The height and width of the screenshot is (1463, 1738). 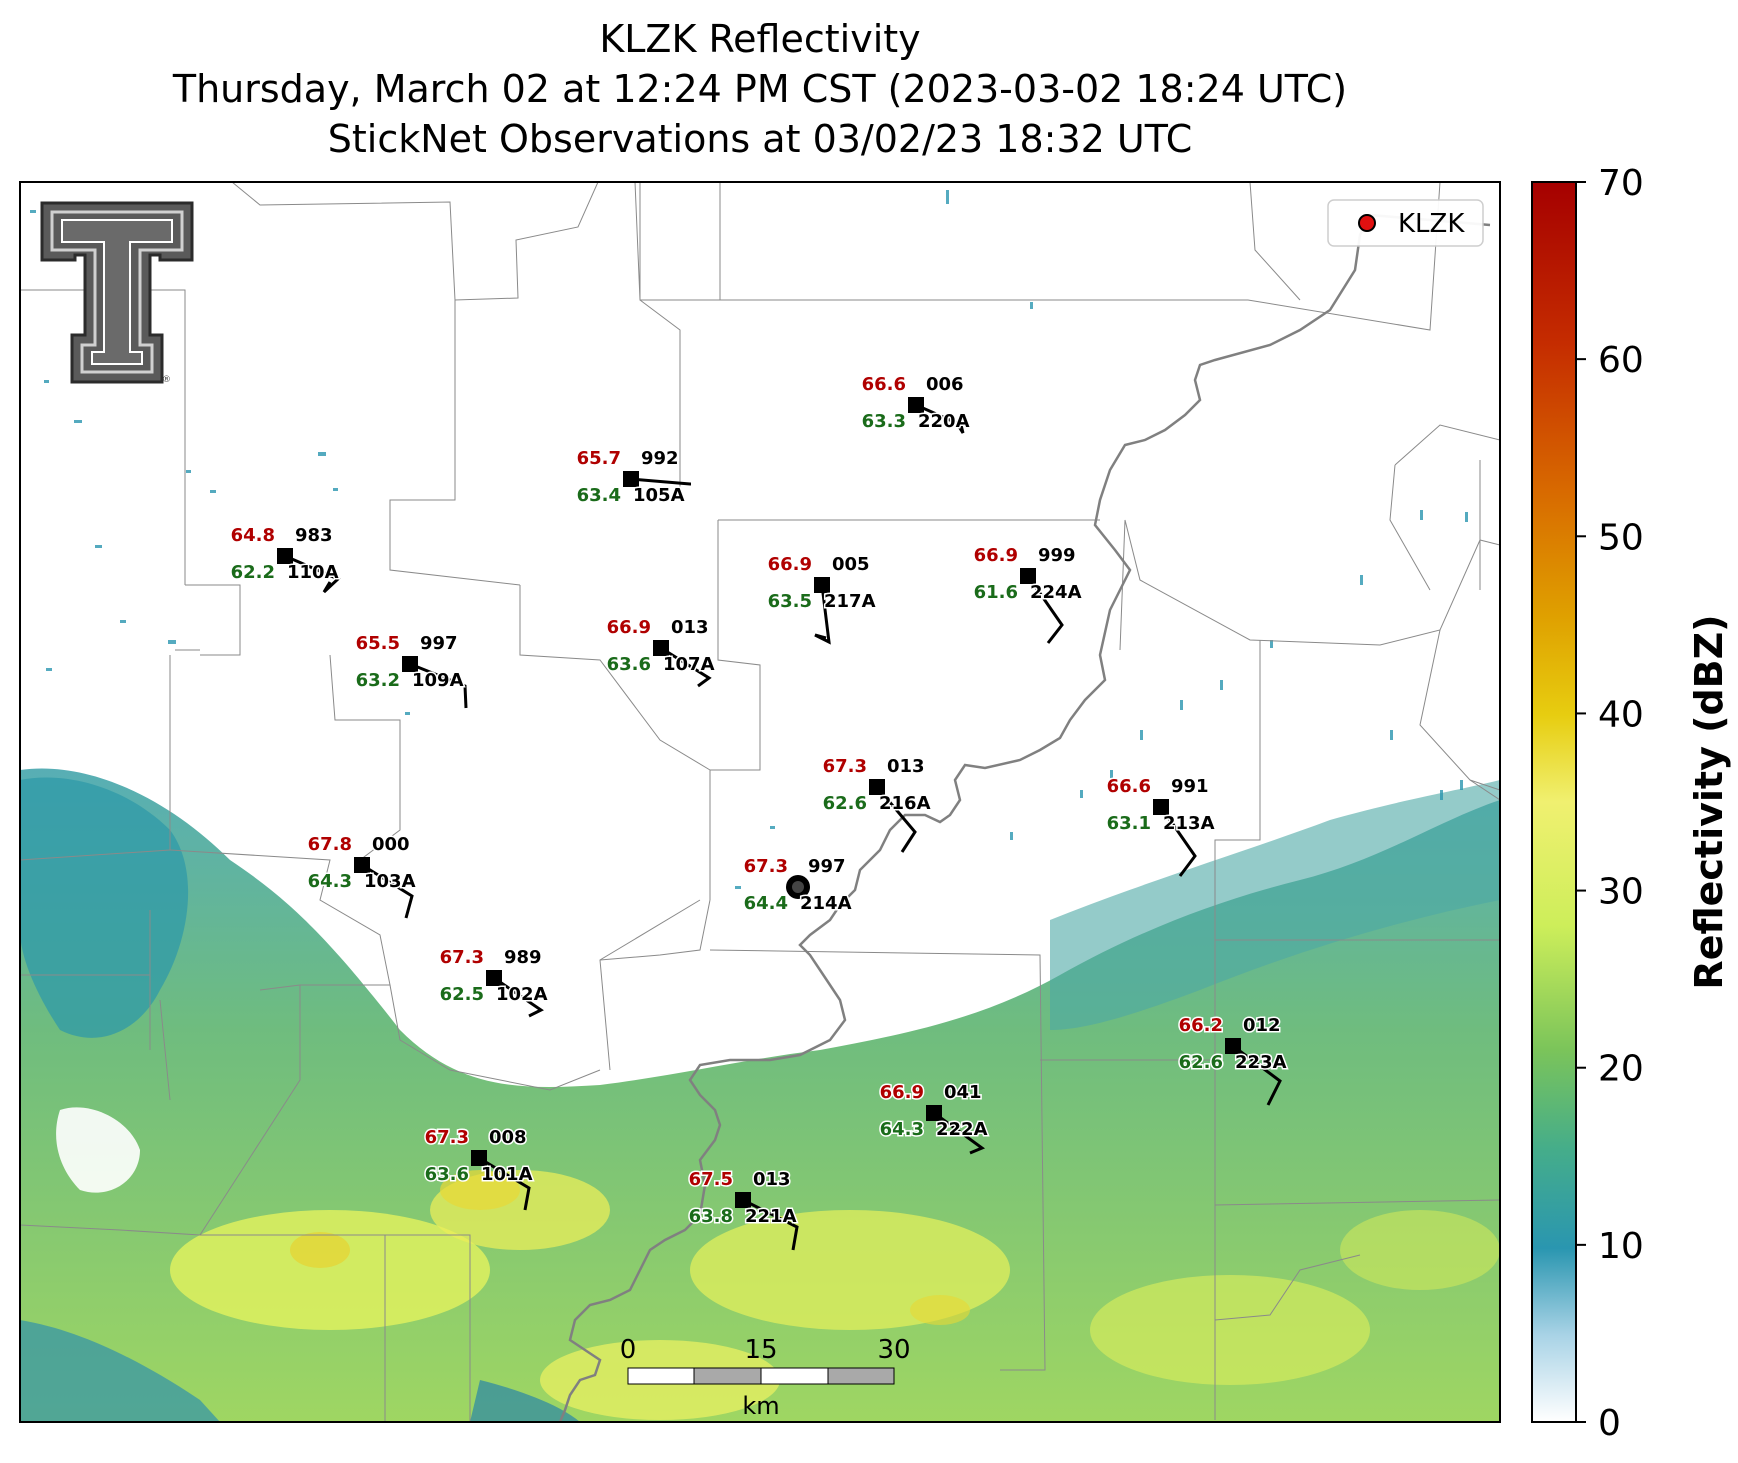 I want to click on station-plot-214A: 67.3 997 64.4 214A, so click(x=797, y=885).